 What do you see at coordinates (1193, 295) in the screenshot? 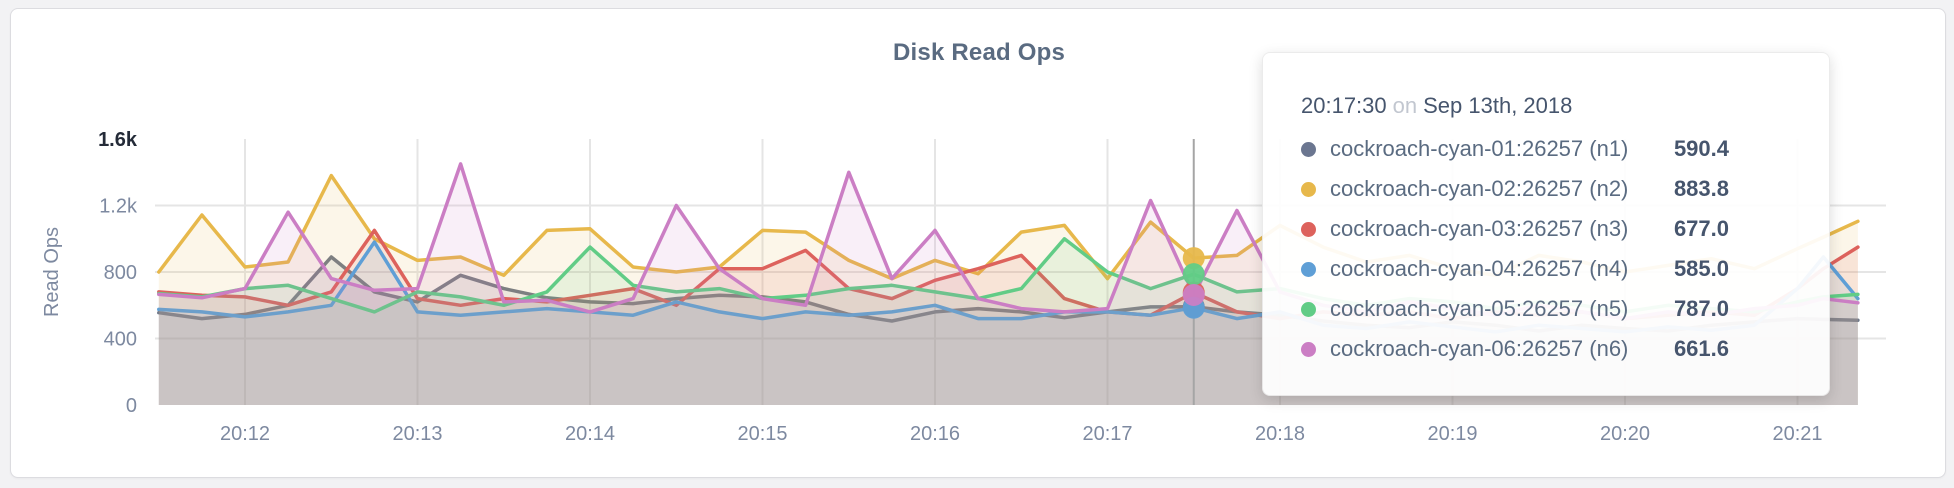
I see `hover-dot-n6` at bounding box center [1193, 295].